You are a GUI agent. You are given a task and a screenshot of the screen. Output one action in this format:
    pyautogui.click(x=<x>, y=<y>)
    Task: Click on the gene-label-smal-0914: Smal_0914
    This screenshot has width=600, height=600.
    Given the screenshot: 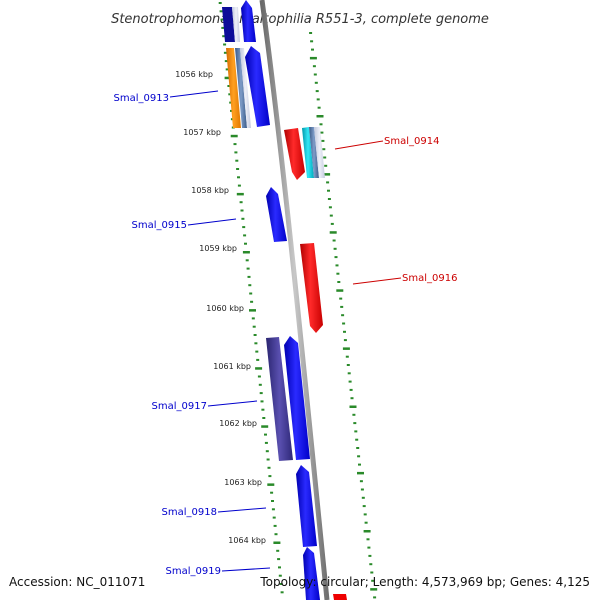 What is the action you would take?
    pyautogui.click(x=411, y=141)
    